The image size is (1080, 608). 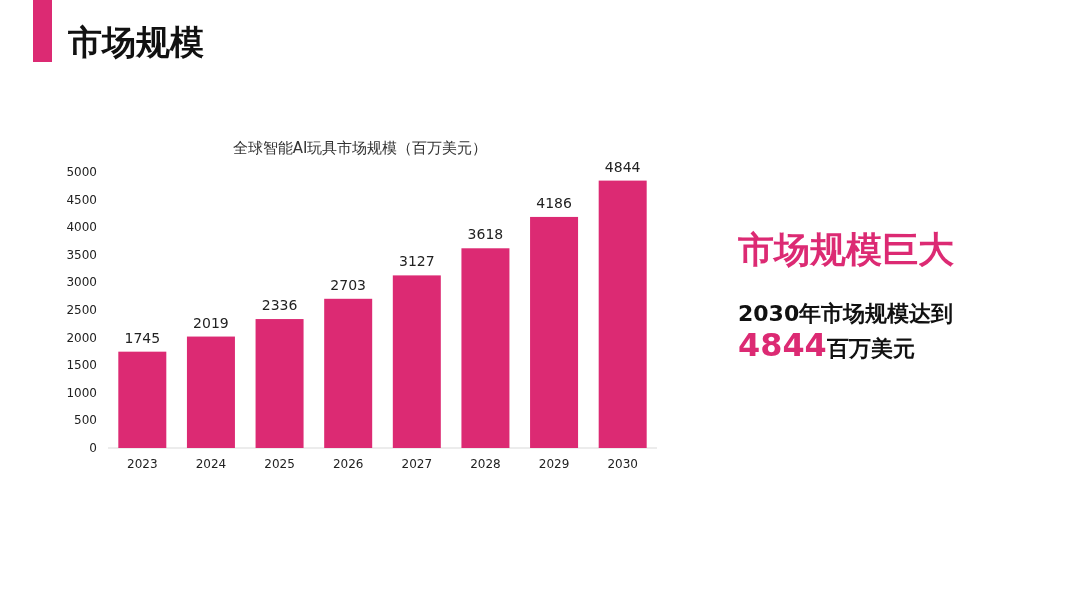 I want to click on x-tick-label: 2023, so click(x=142, y=464).